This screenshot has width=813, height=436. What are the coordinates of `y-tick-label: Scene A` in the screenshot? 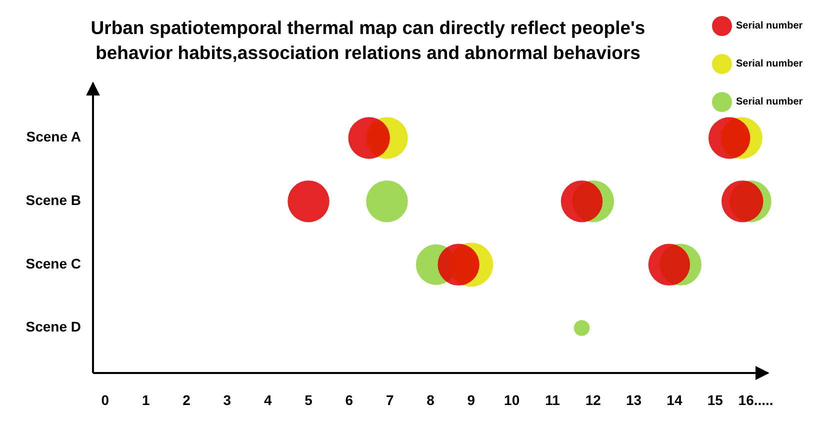 It's located at (53, 136).